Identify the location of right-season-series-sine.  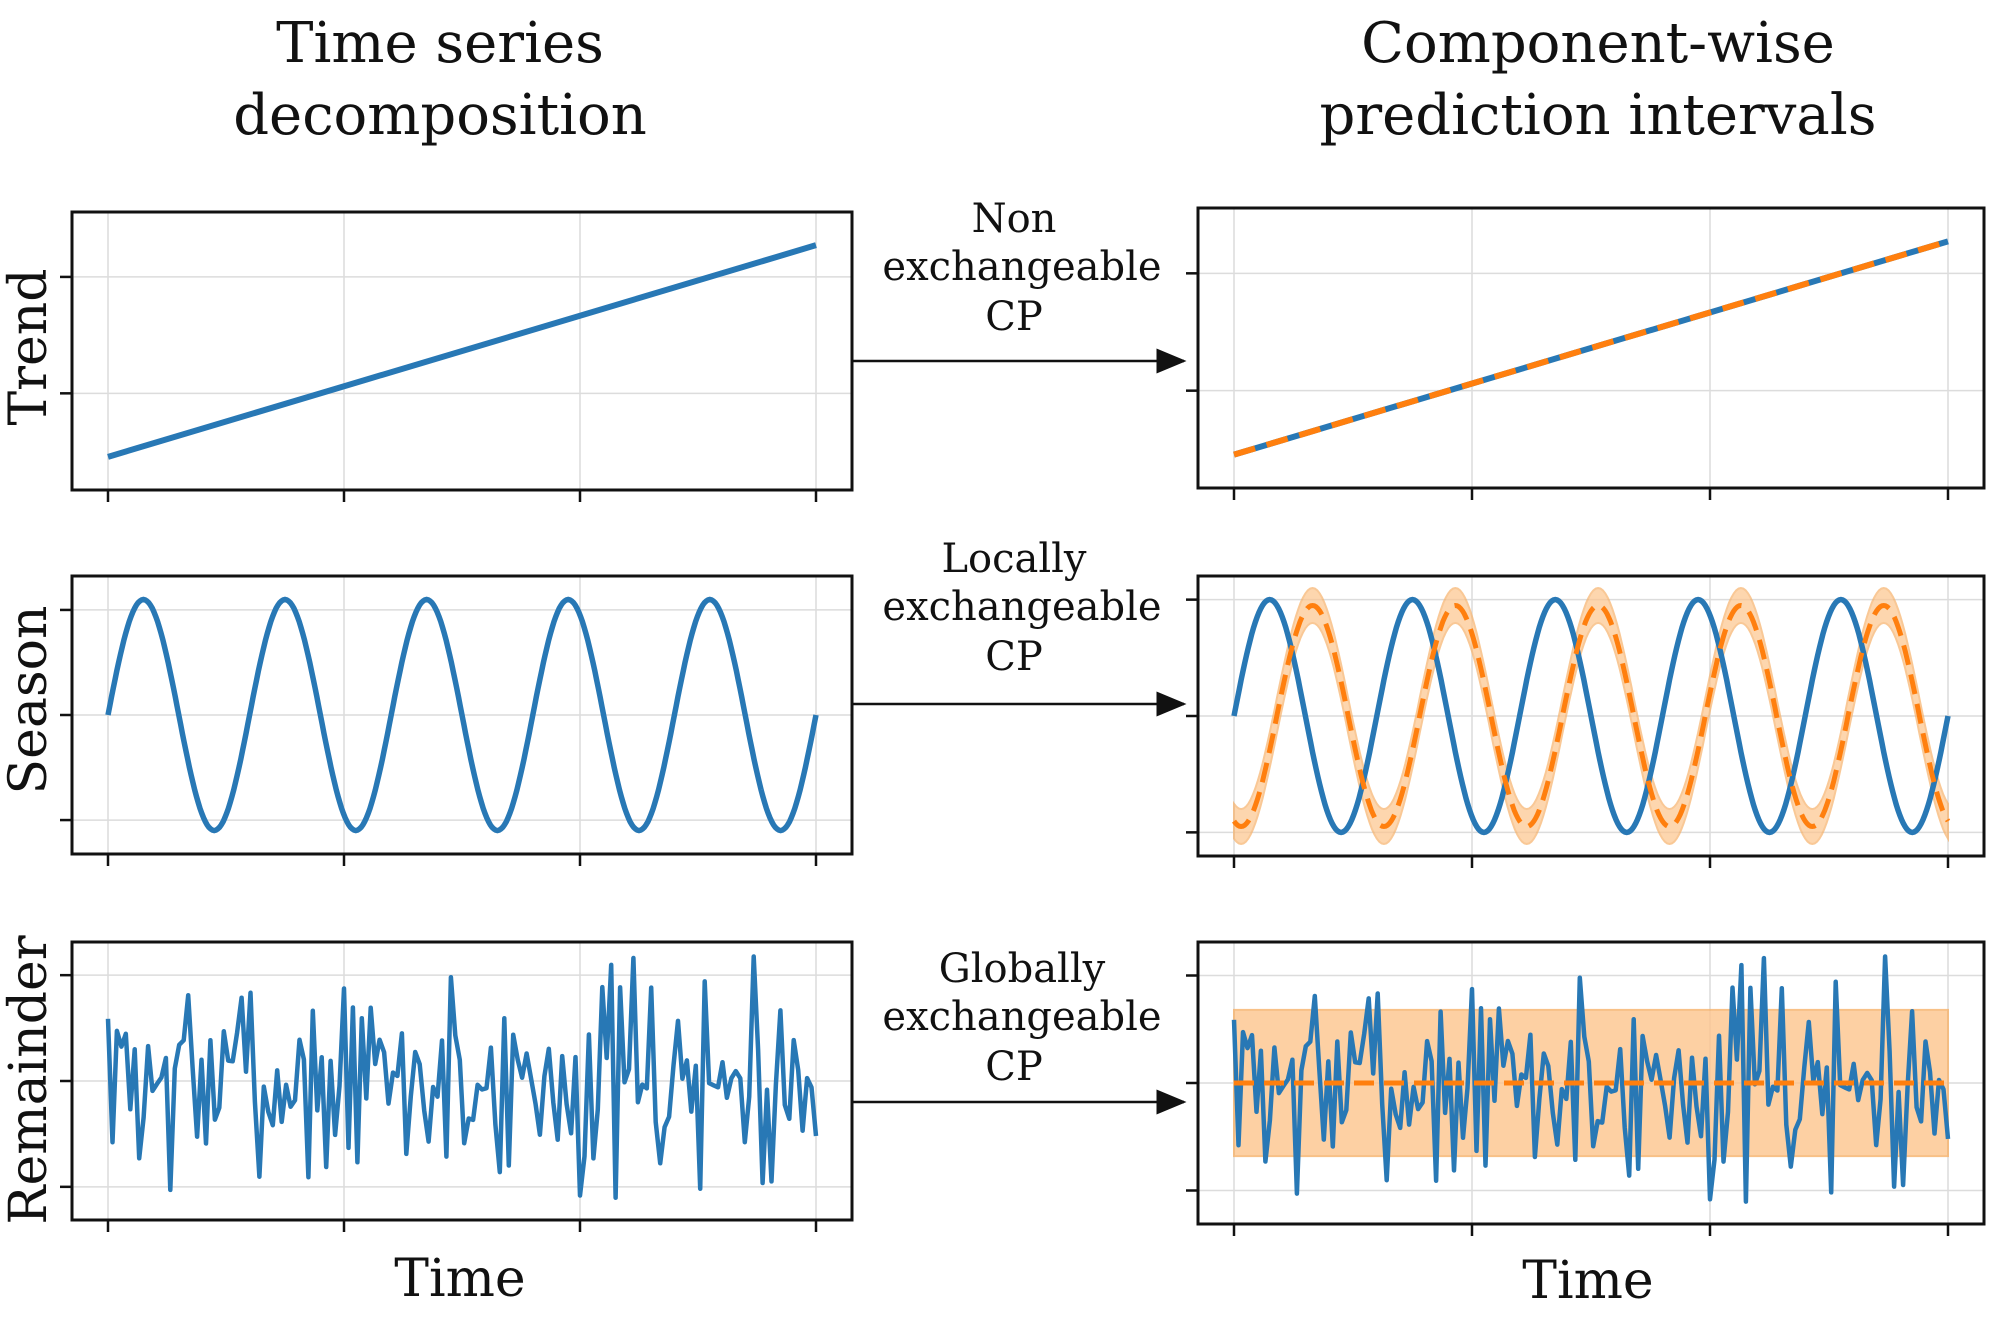
(1591, 716).